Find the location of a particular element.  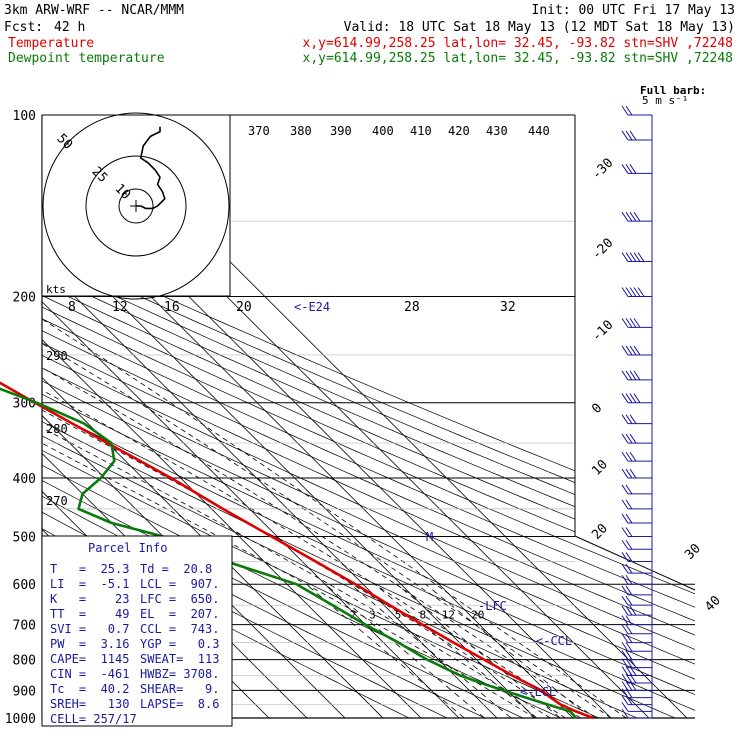

mixing-ratio-label: 2 is located at coordinates (353, 615).